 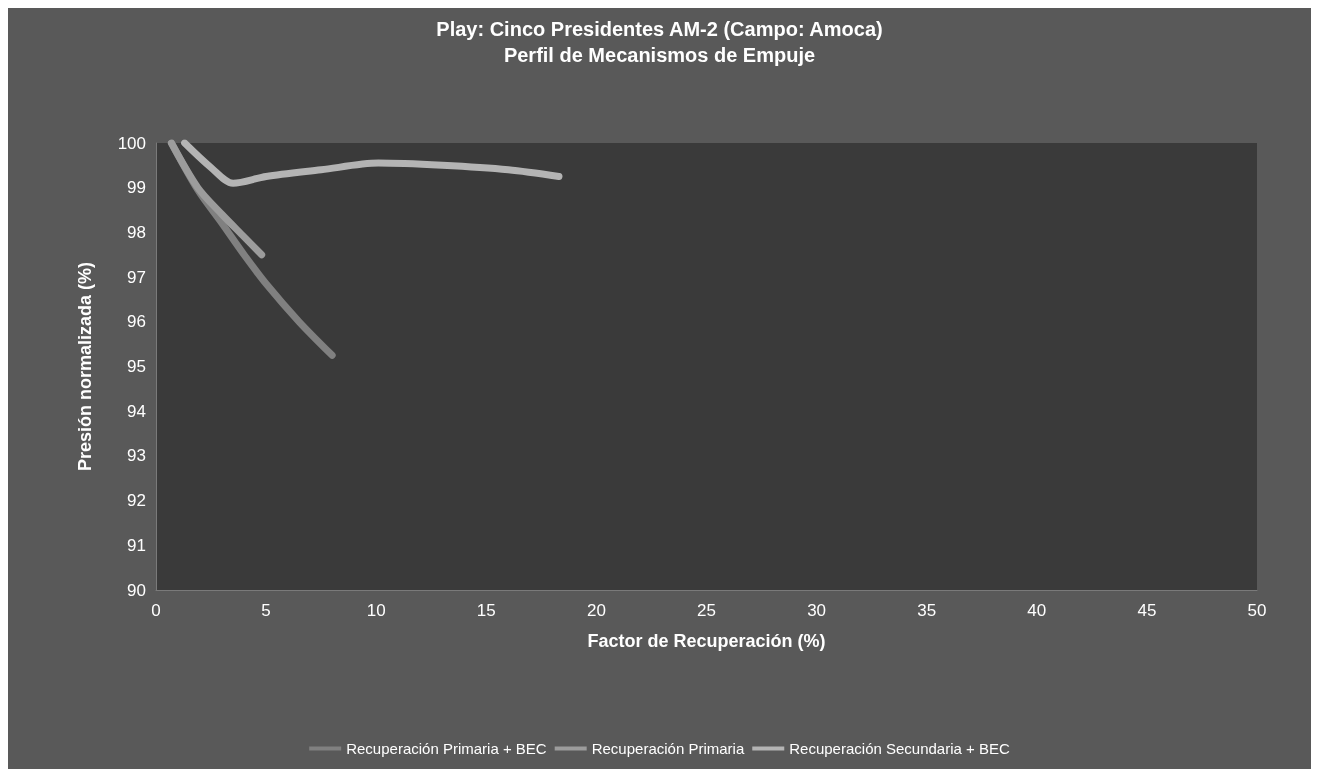 What do you see at coordinates (136, 545) in the screenshot?
I see `y-tick-label: 91` at bounding box center [136, 545].